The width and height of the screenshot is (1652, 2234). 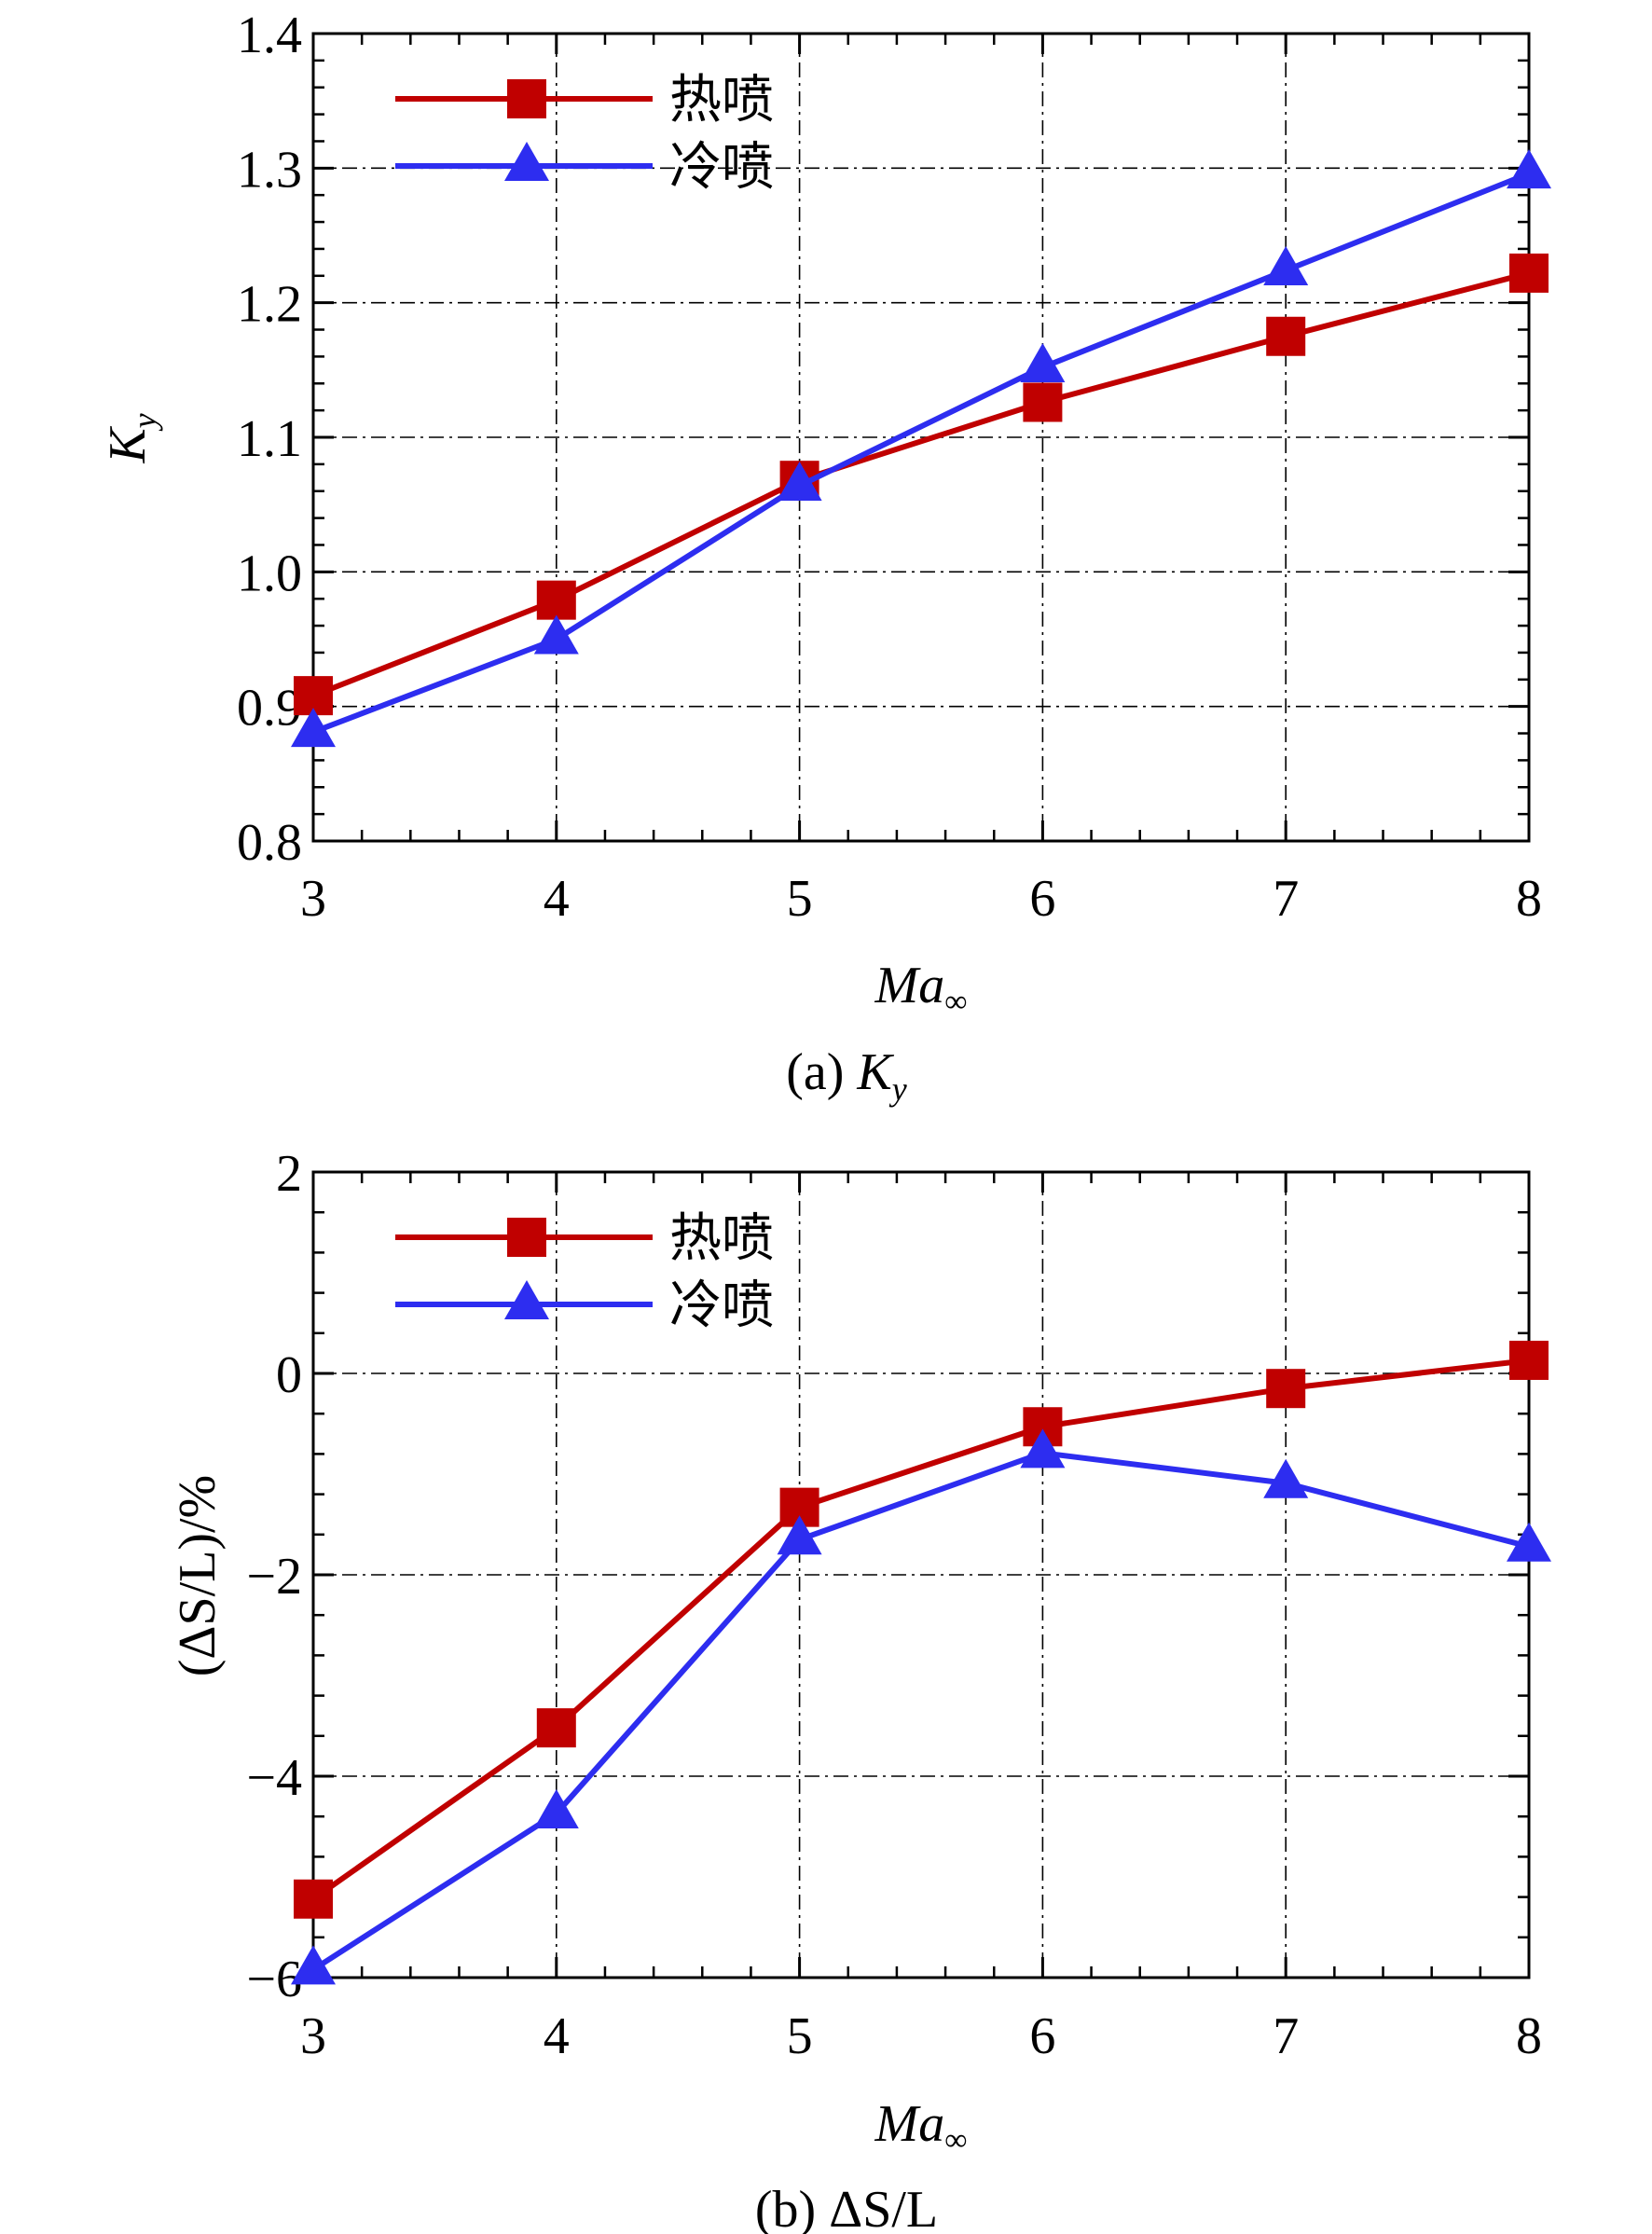 I want to click on y-tick-label: 0.9, so click(x=269, y=709).